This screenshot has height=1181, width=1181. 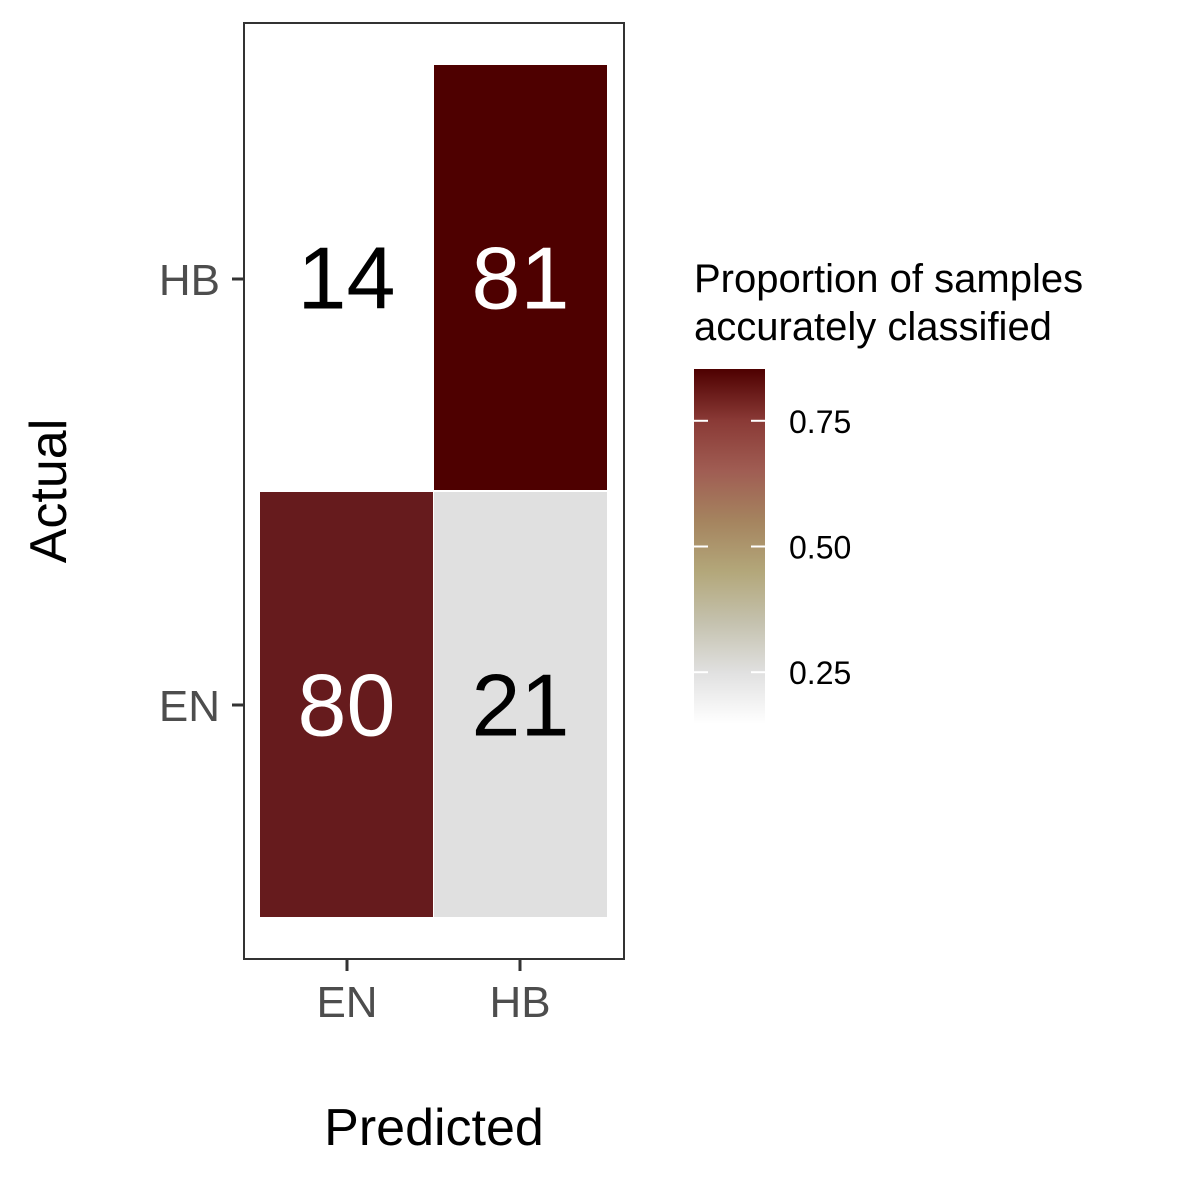 I want to click on heatmap-cell-hb-hb, so click(x=520, y=277).